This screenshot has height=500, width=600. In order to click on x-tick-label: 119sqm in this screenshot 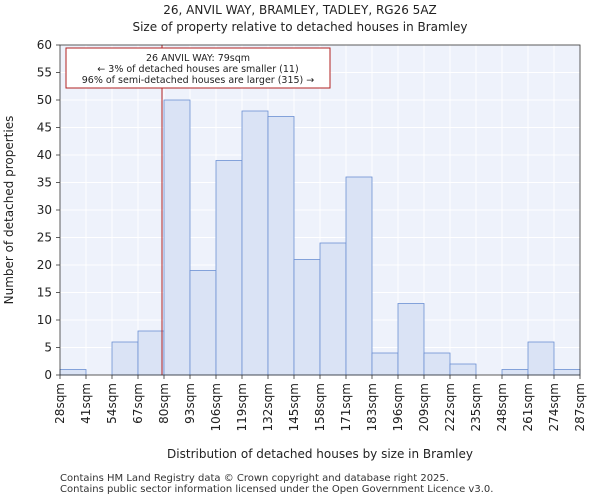, I will do `click(242, 407)`.